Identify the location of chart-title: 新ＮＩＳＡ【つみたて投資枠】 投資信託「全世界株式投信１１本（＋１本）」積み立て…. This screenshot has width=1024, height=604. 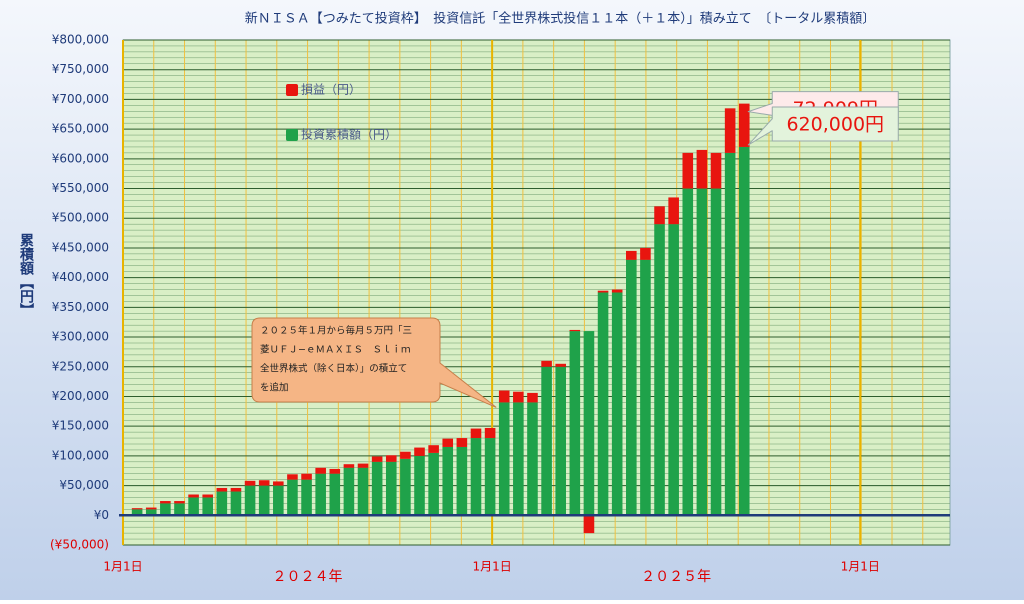
(560, 19).